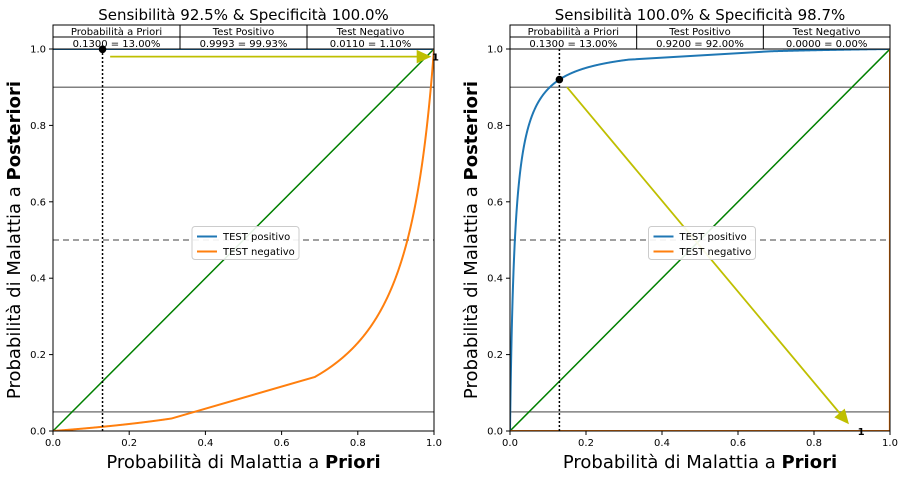  I want to click on table-value-cell: 0.9993 = 99.93%, so click(244, 44).